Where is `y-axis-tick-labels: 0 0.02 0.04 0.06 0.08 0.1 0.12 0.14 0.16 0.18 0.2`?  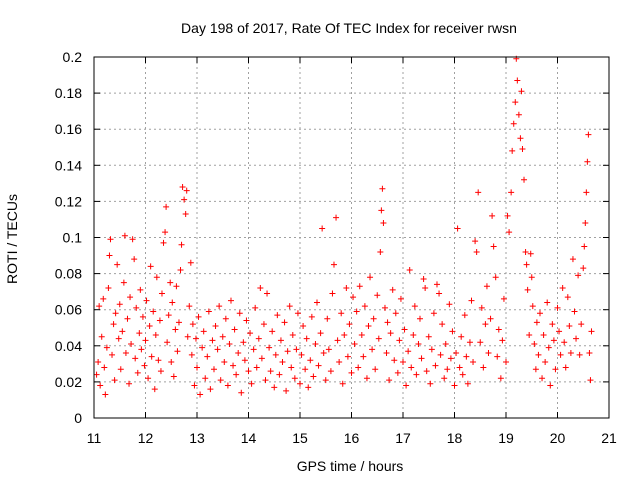
y-axis-tick-labels: 0 0.02 0.04 0.06 0.08 0.1 0.12 0.14 0.16 0.18 0.2 is located at coordinates (68, 237).